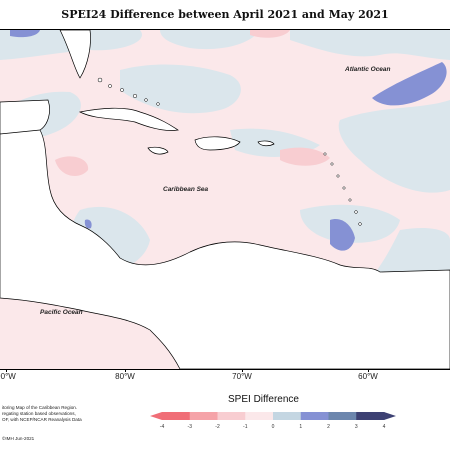  I want to click on colorbar-tick-label: 4, so click(384, 427).